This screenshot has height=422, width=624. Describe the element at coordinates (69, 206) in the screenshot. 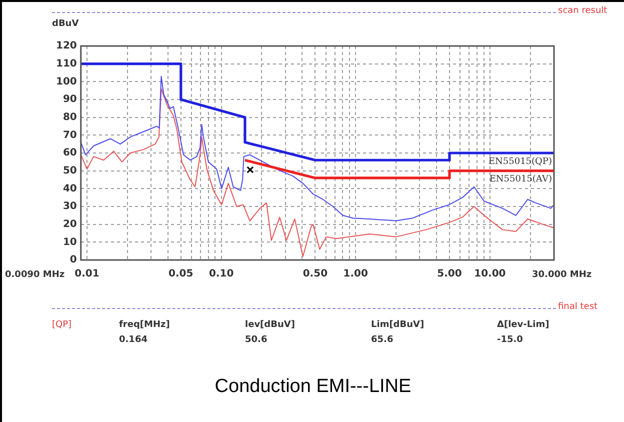

I see `y-tick-label: 30` at that location.